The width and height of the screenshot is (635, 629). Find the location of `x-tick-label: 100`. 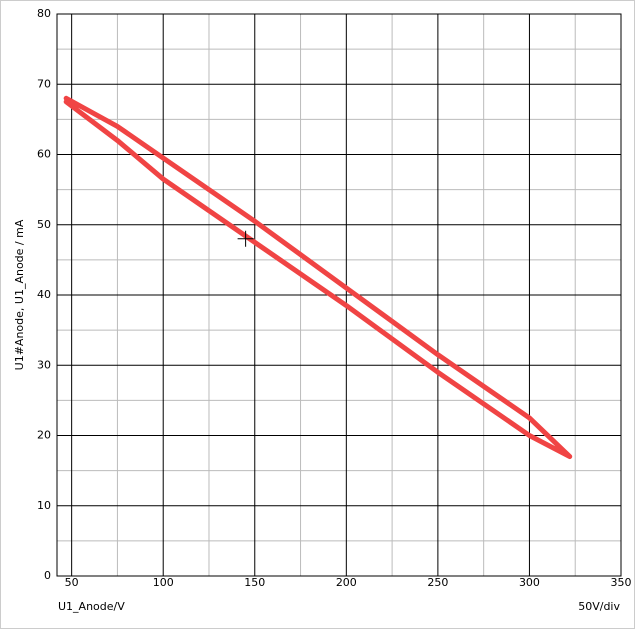

x-tick-label: 100 is located at coordinates (163, 582).